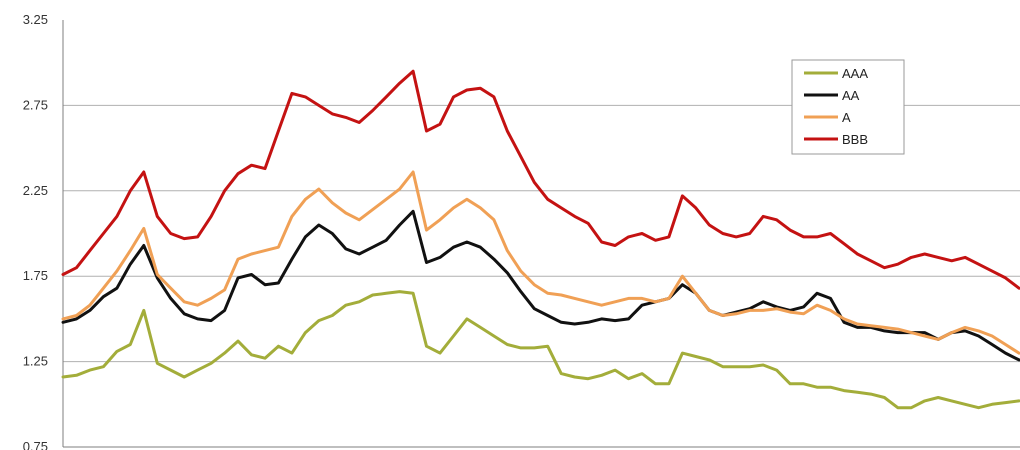  What do you see at coordinates (35, 361) in the screenshot?
I see `y-tick-label: 1.25` at bounding box center [35, 361].